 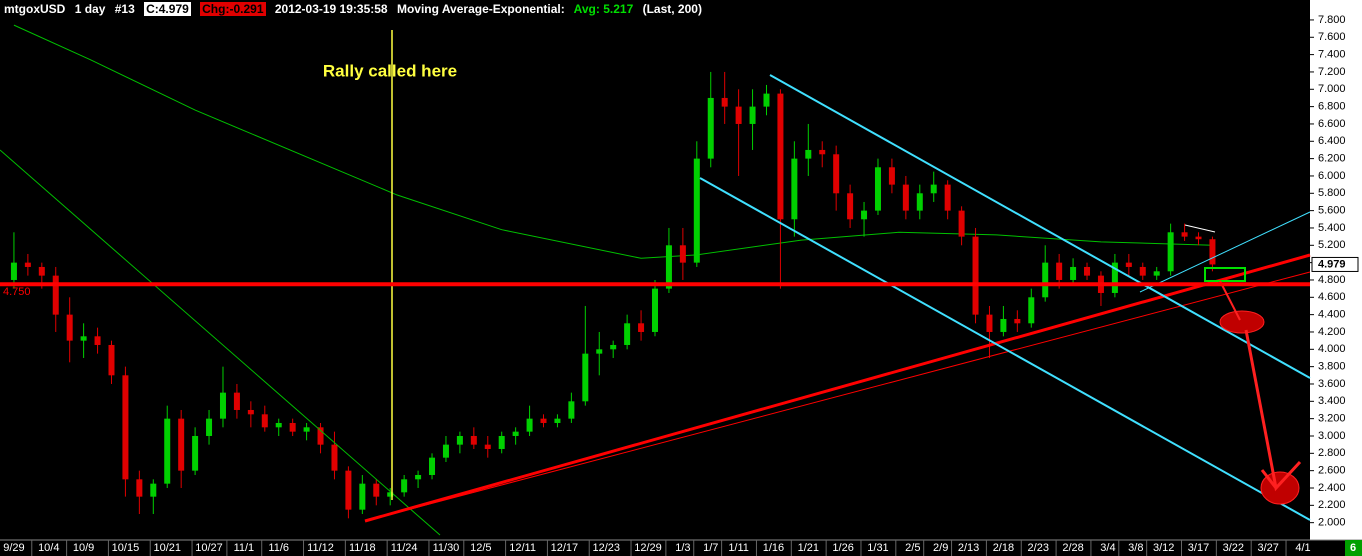 What do you see at coordinates (1332, 20) in the screenshot?
I see `y-tick-label: 7.800` at bounding box center [1332, 20].